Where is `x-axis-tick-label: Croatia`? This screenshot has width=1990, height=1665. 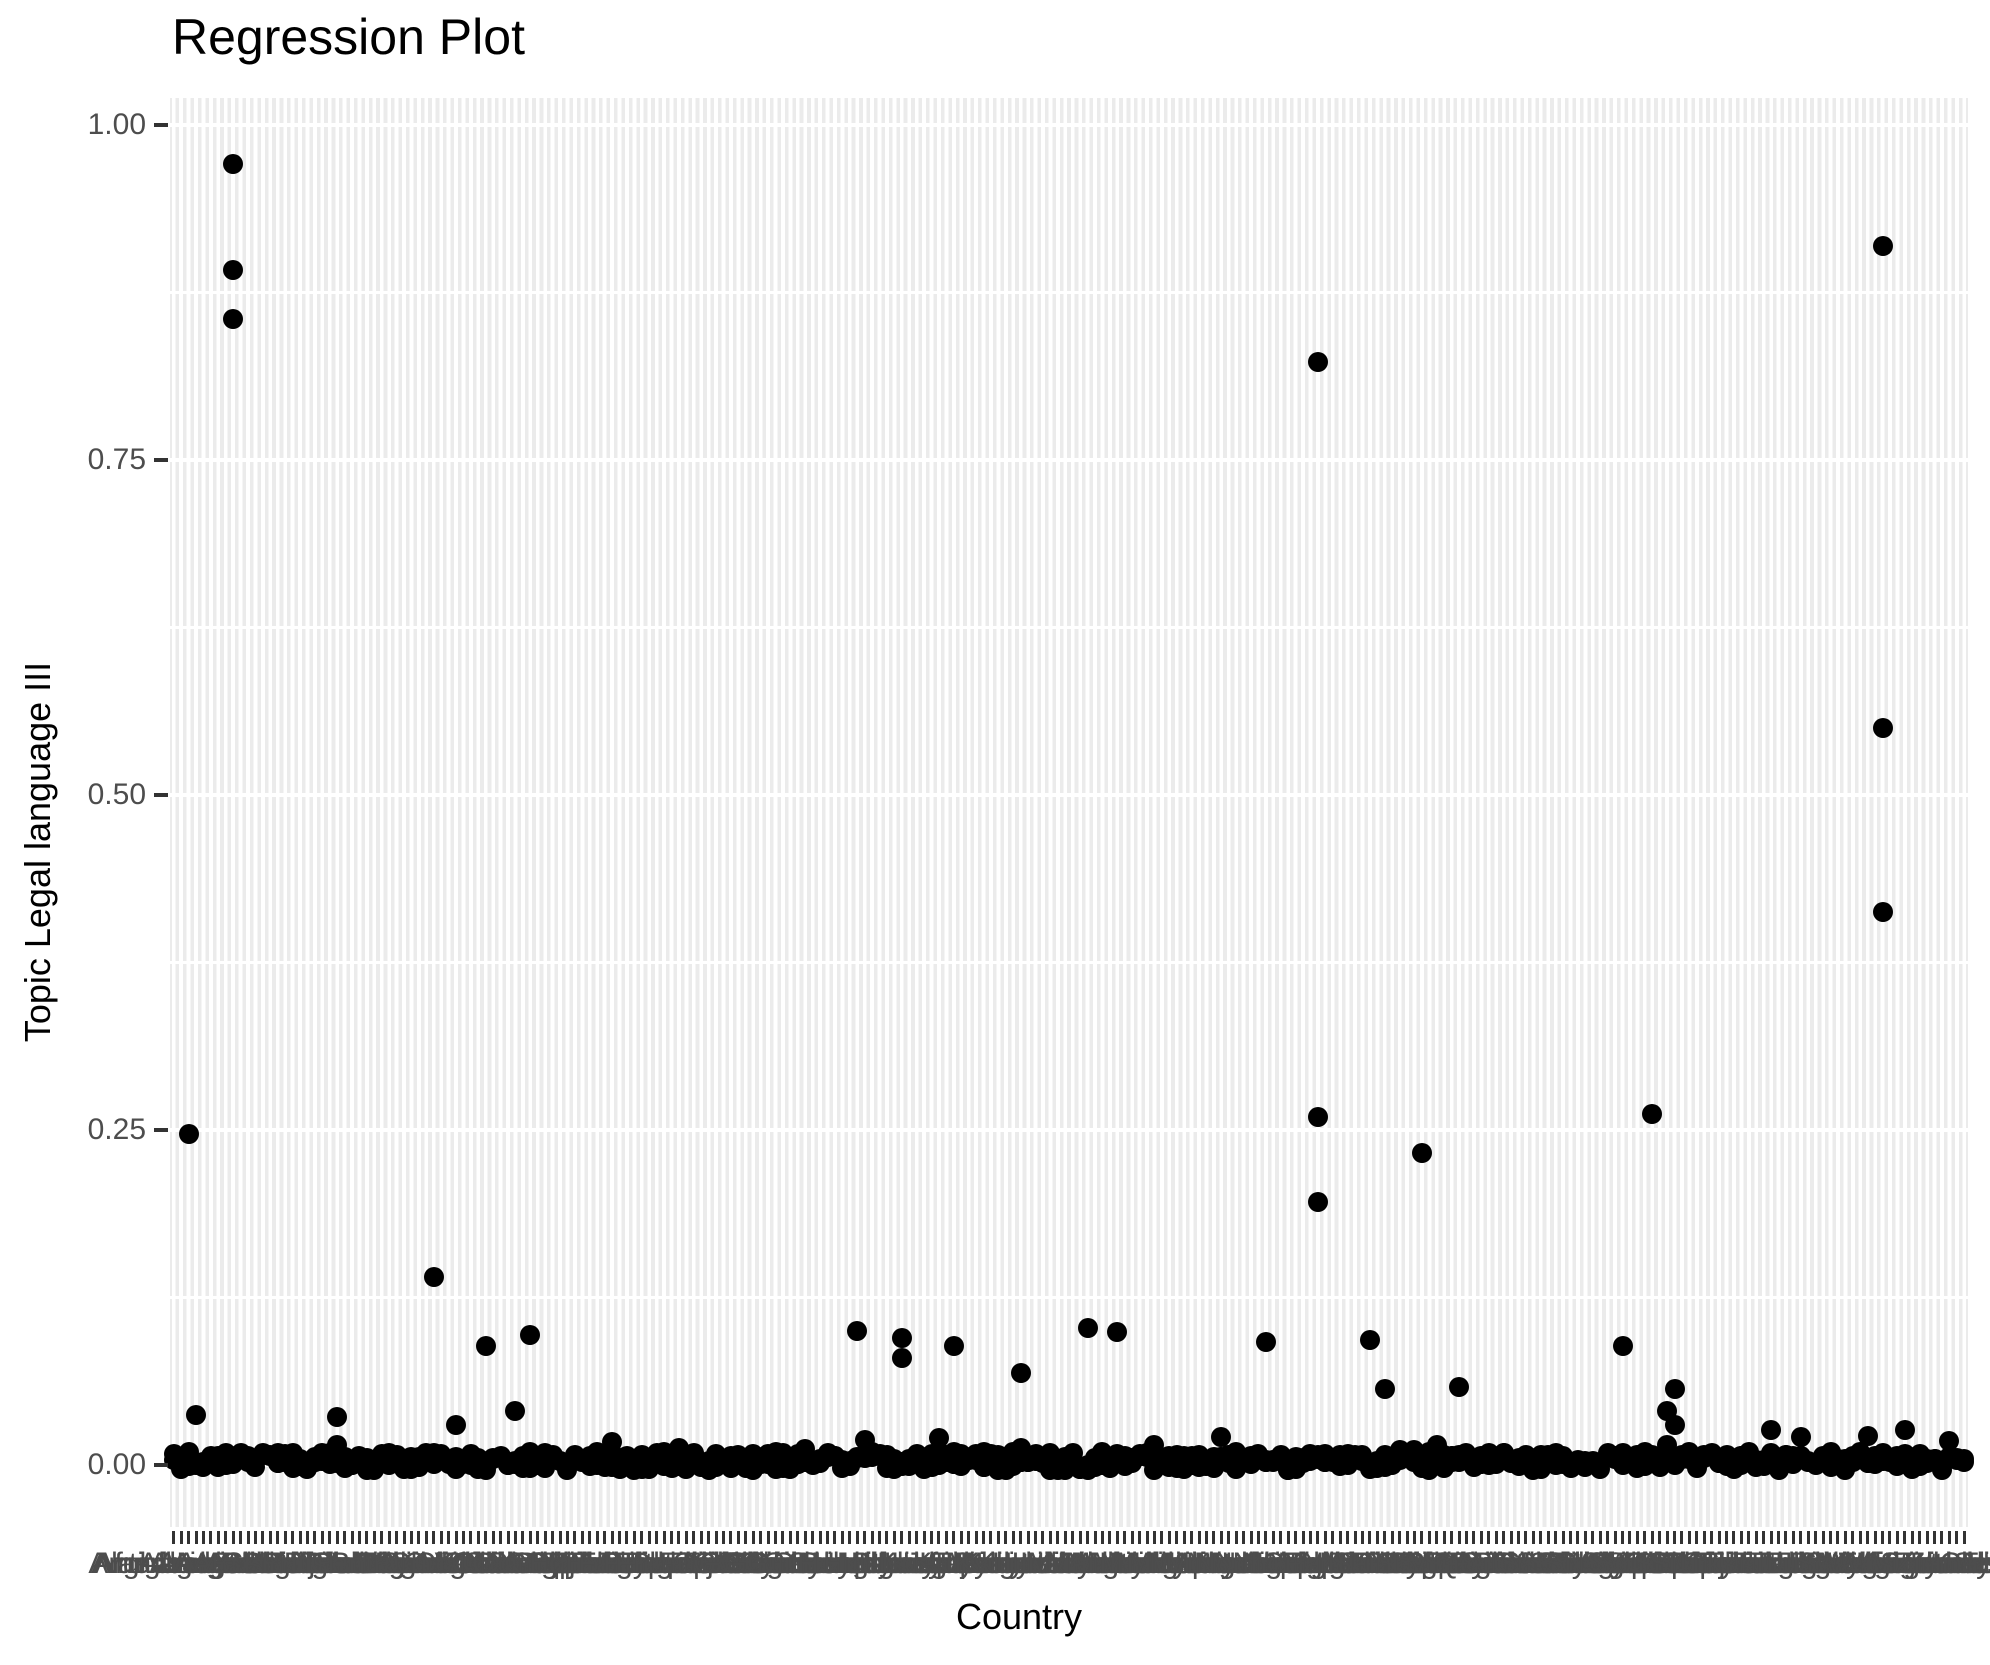 x-axis-tick-label: Croatia is located at coordinates (552, 1563).